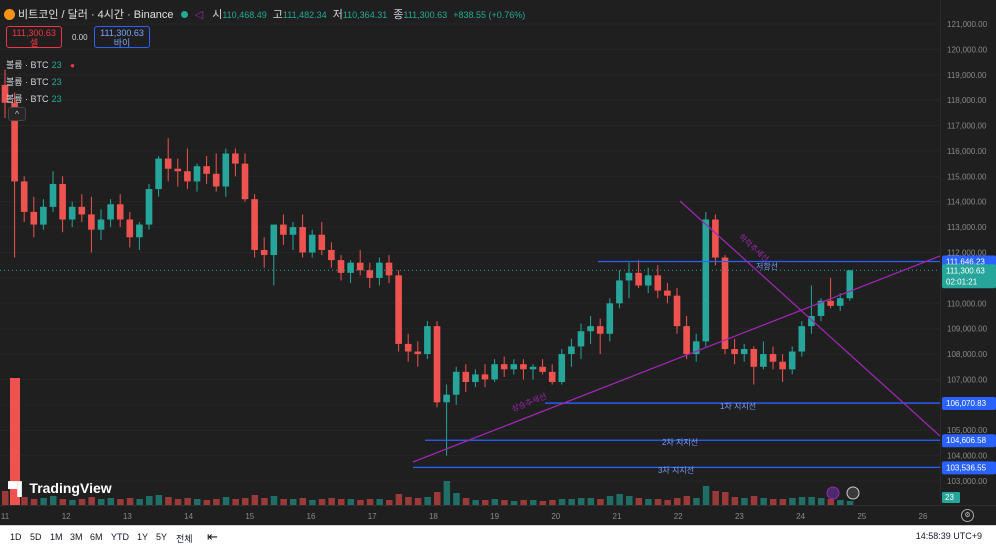  What do you see at coordinates (966, 440) in the screenshot?
I see `support2-badge-text: 104,606.58` at bounding box center [966, 440].